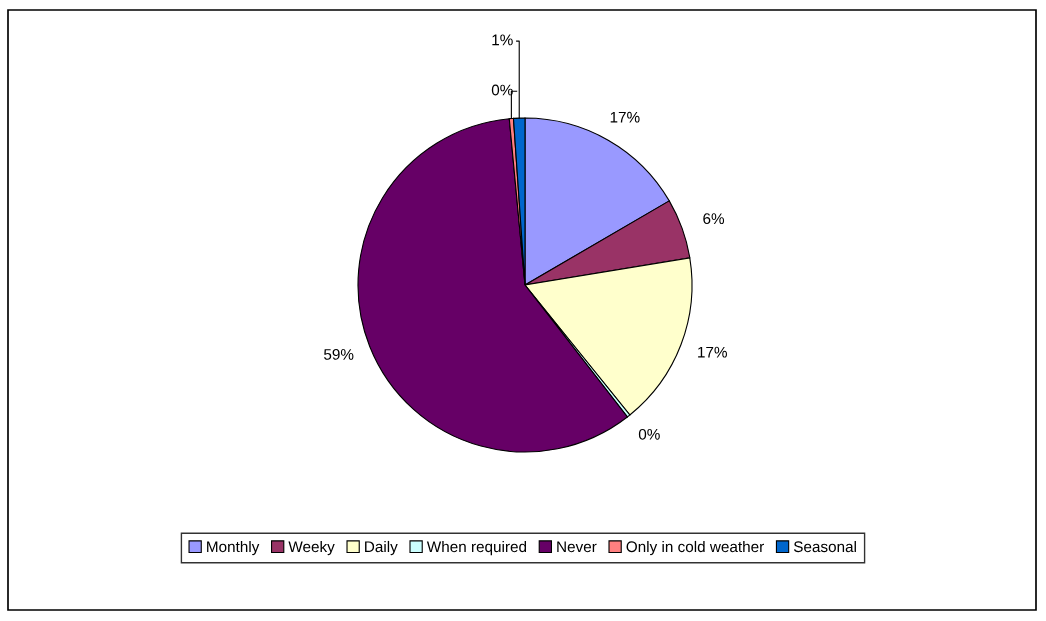 Image resolution: width=1046 pixels, height=621 pixels. Describe the element at coordinates (824, 546) in the screenshot. I see `legend-label: Seasonal` at that location.